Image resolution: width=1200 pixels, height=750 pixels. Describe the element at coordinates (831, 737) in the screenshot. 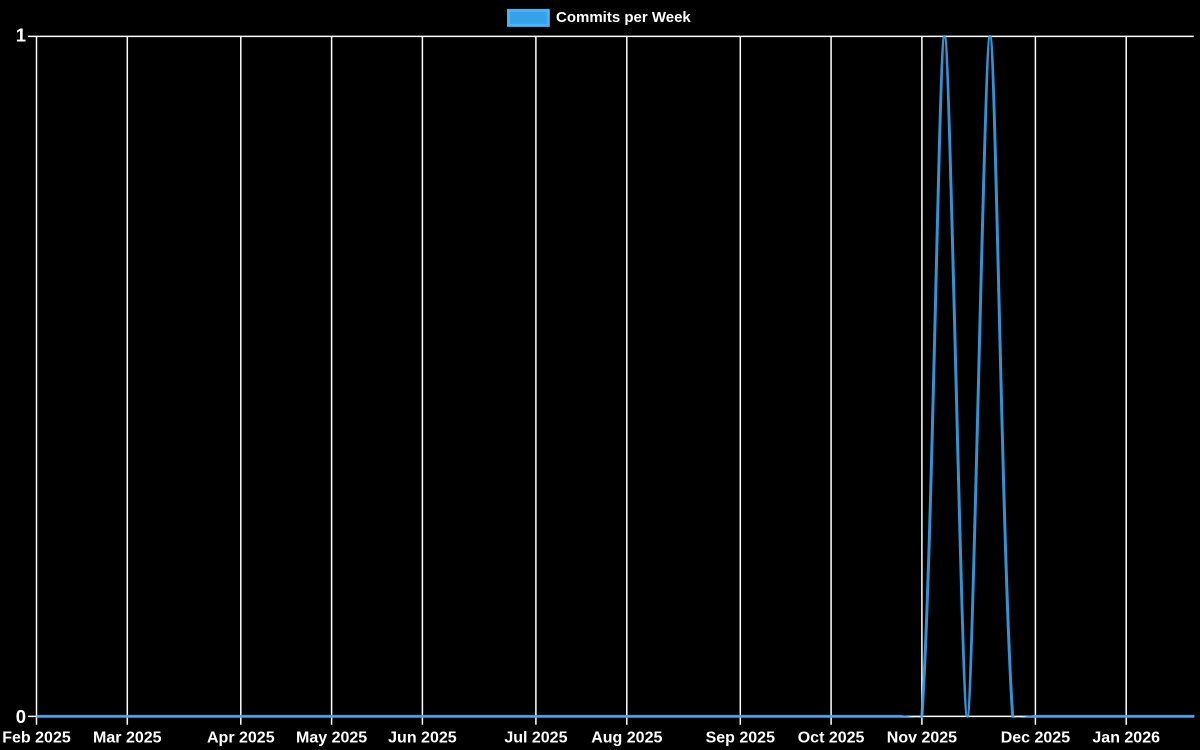

I see `svg-text: Oct 2025` at that location.